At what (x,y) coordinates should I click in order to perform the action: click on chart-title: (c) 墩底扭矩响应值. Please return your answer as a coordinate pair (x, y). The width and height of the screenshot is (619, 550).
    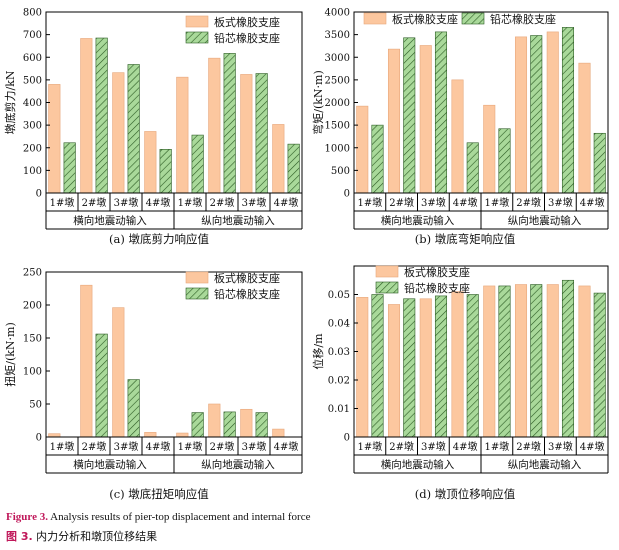
    Looking at the image, I should click on (159, 494).